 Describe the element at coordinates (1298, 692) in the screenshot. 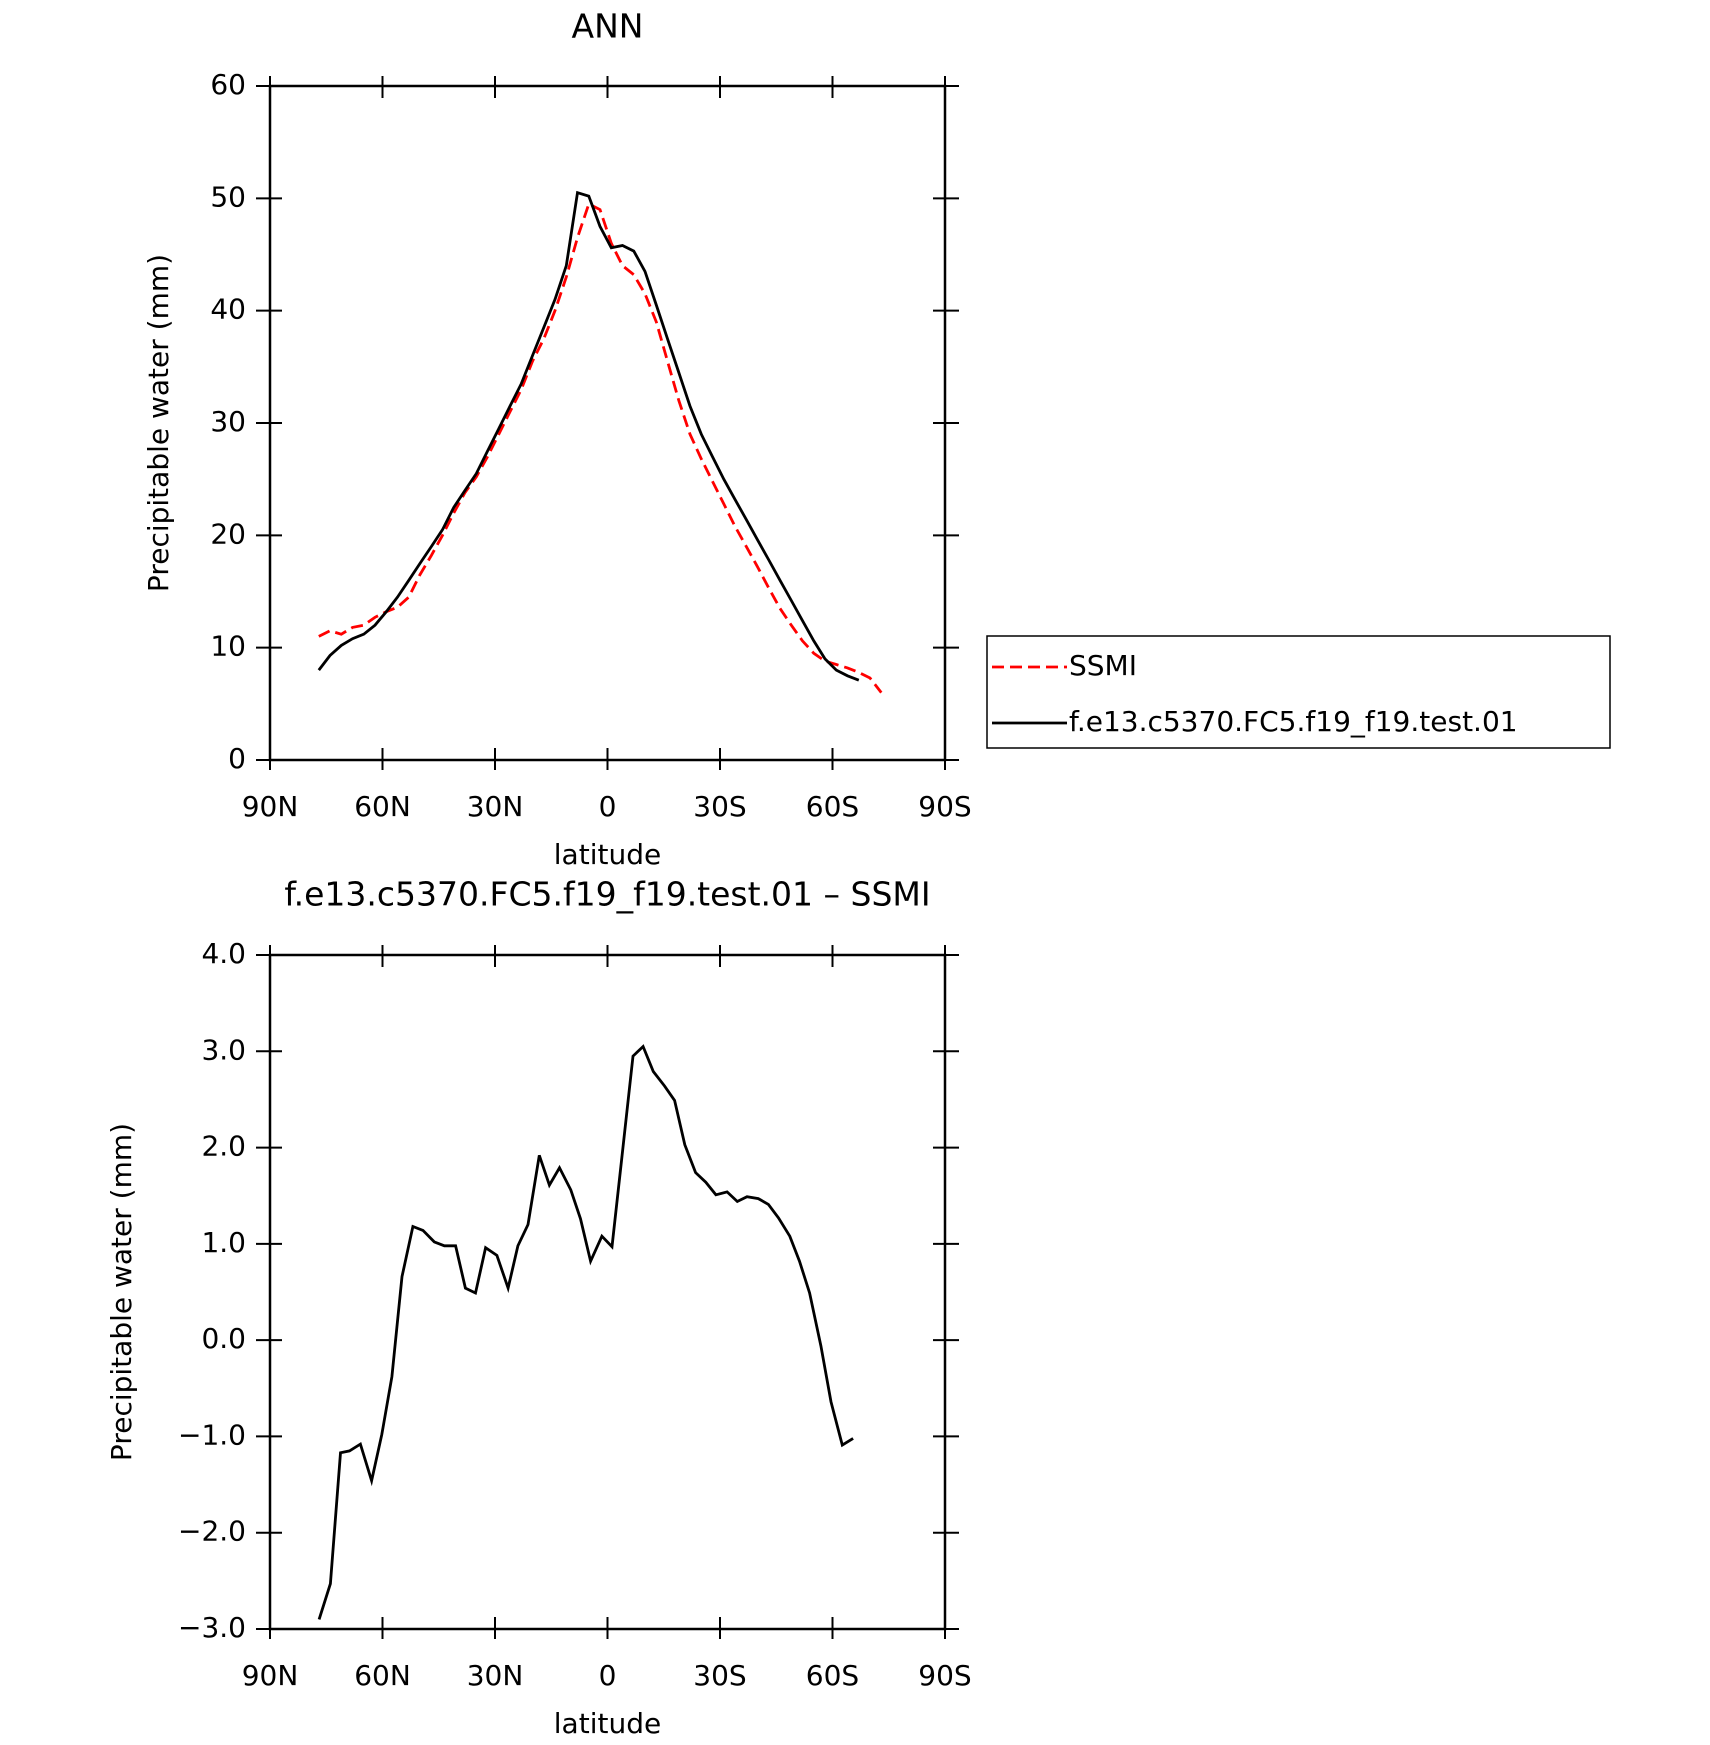

I see `legend-box` at that location.